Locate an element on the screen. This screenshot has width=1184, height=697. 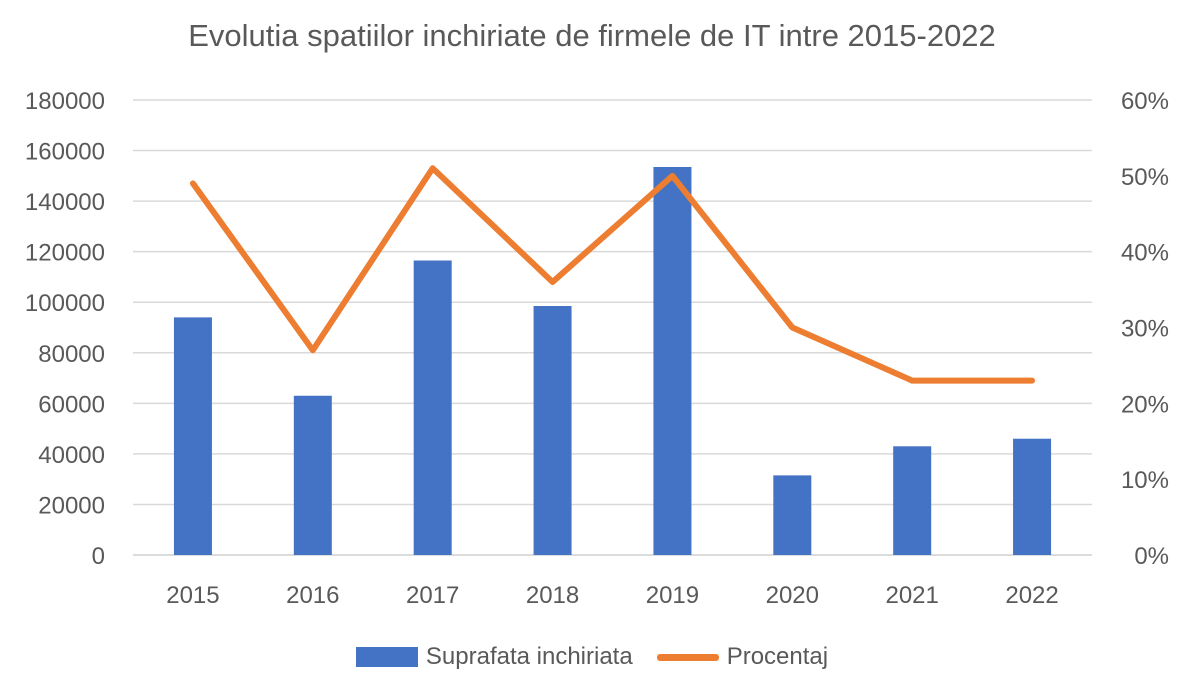
y-right-tick-label: 50% is located at coordinates (1145, 177).